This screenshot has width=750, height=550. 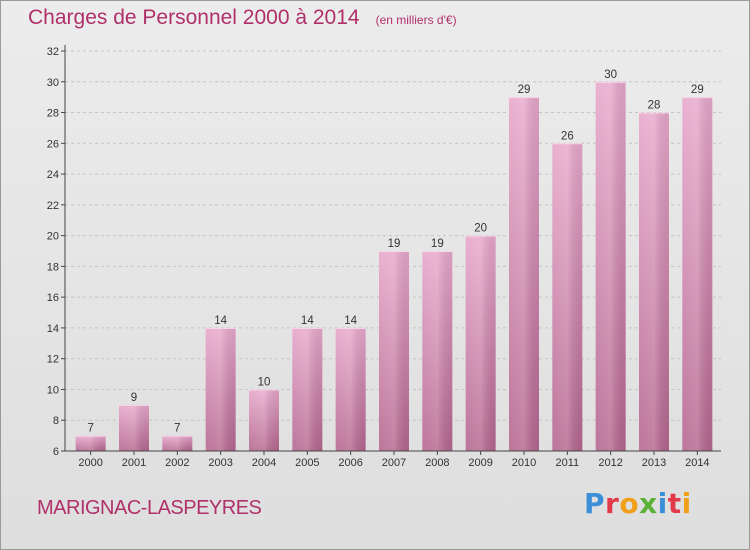 What do you see at coordinates (90, 463) in the screenshot?
I see `x-tick-label: 2000` at bounding box center [90, 463].